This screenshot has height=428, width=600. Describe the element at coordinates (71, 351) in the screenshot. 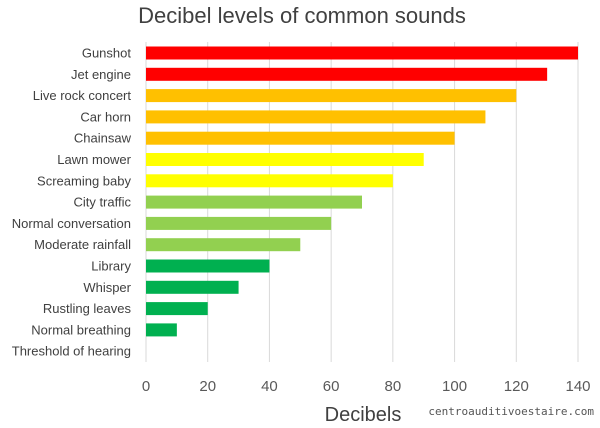

I see `category-label: Threshold of hearing` at that location.